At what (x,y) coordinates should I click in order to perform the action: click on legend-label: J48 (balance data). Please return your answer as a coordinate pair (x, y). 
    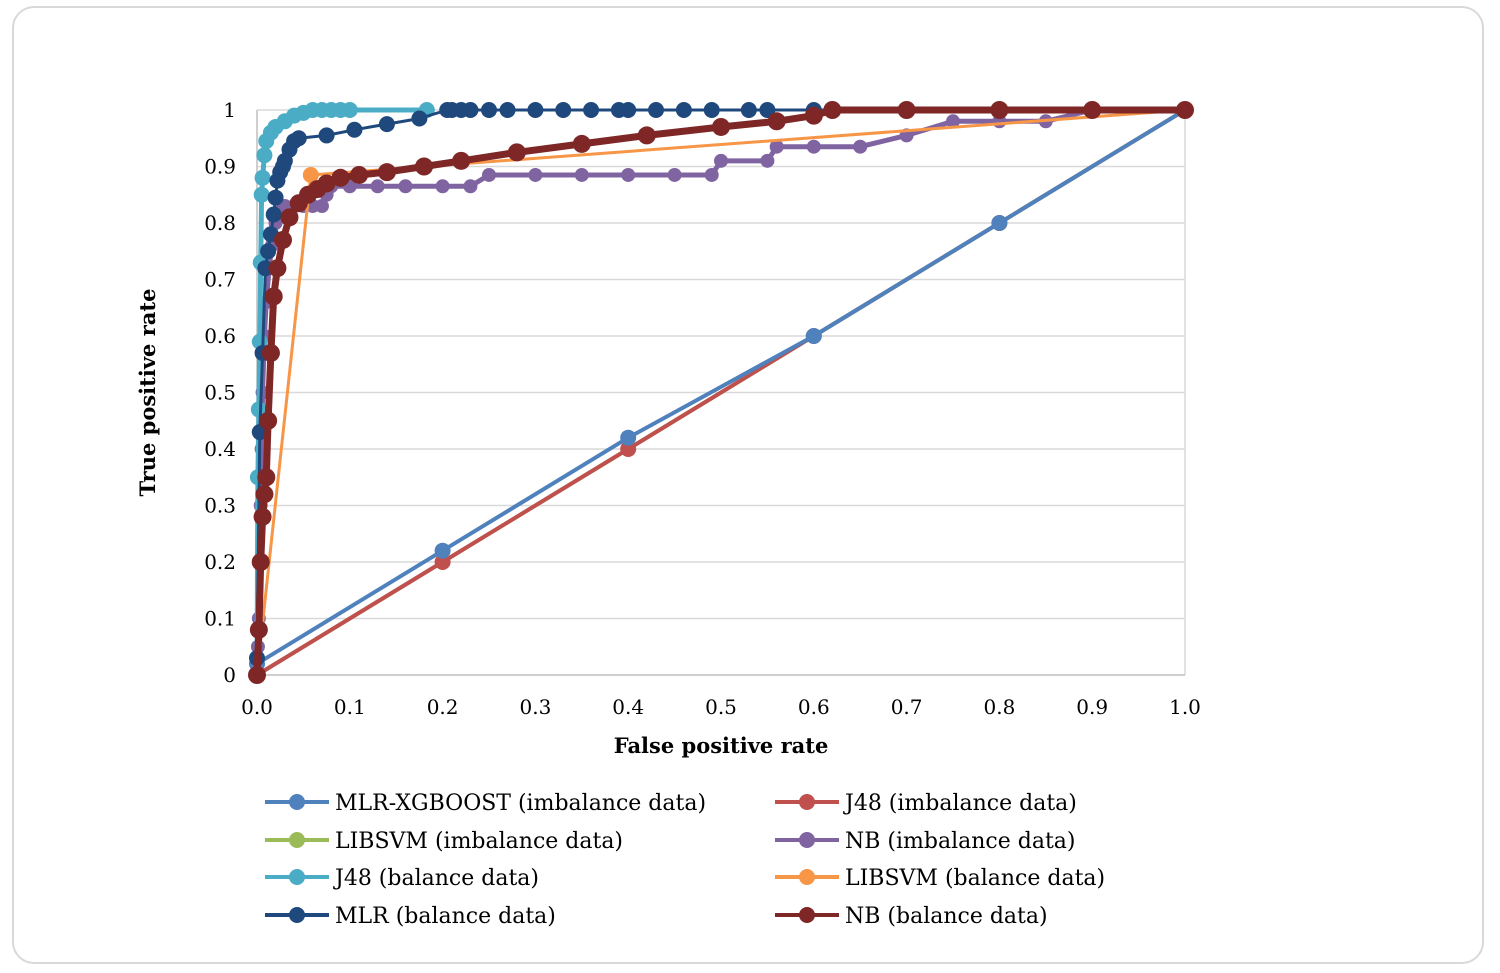
    Looking at the image, I should click on (436, 878).